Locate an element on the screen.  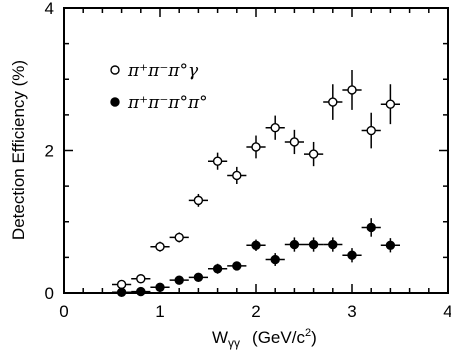
x-tick-label: 0 is located at coordinates (63, 311).